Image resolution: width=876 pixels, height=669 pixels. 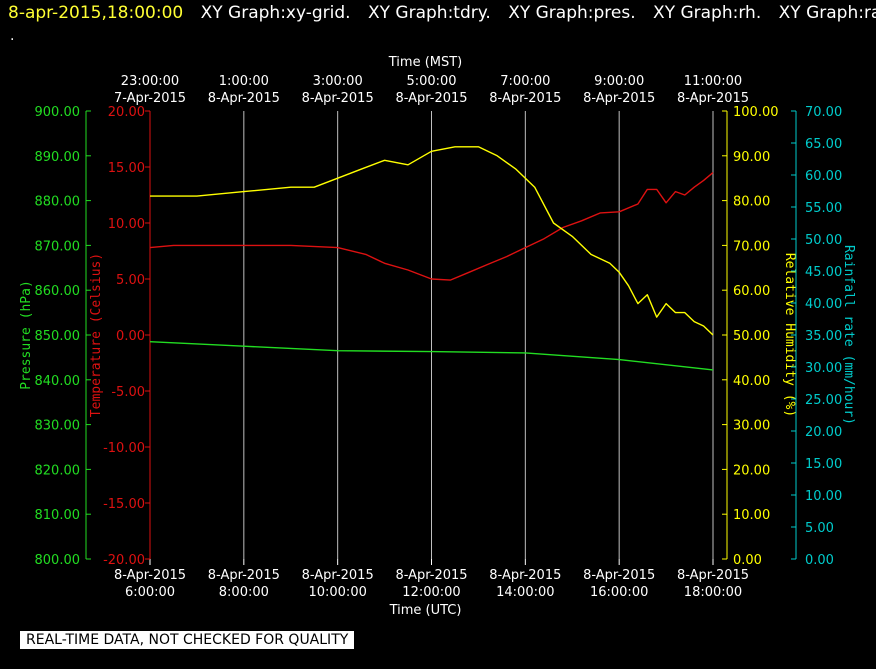 What do you see at coordinates (275, 13) in the screenshot?
I see `header-graph-grid: XY Graph:xy-grid.` at bounding box center [275, 13].